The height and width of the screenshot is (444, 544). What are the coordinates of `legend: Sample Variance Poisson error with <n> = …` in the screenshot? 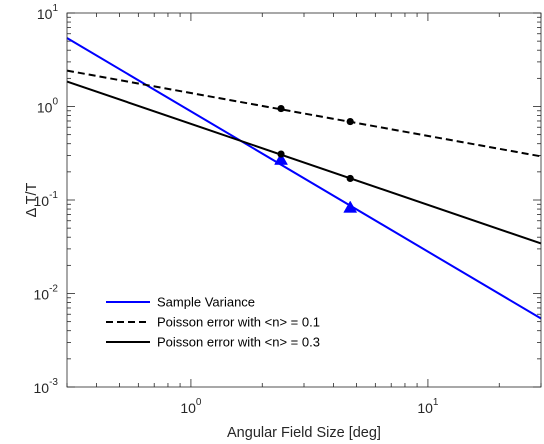 It's located at (213, 322).